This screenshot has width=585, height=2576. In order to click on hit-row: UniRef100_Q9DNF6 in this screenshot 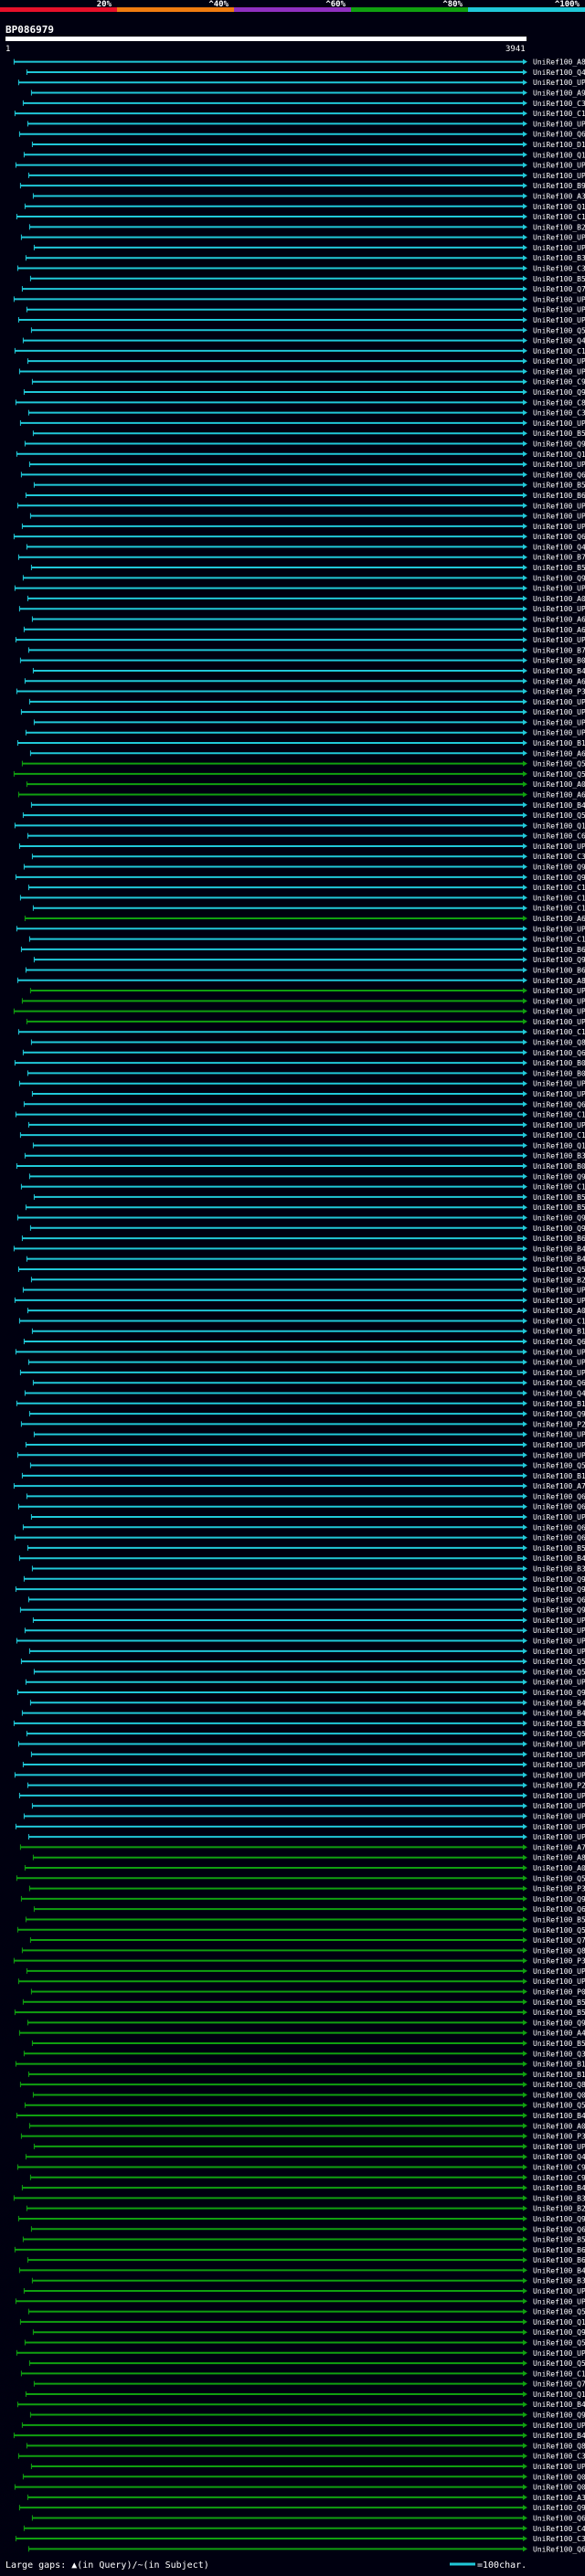, I will do `click(301, 2508)`.